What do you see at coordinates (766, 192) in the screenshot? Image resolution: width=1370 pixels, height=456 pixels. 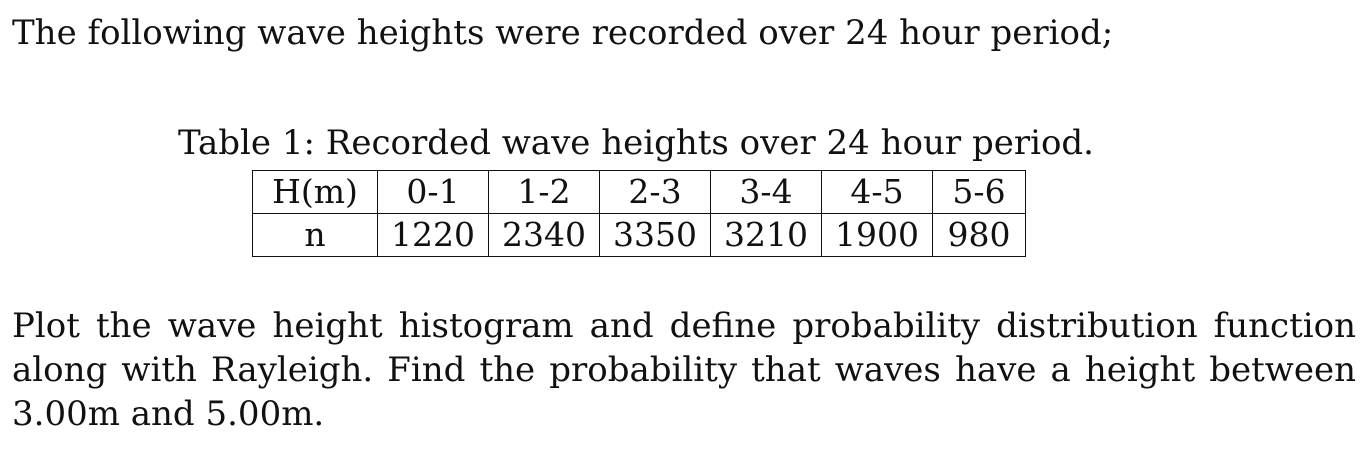 I see `table-cell-range: 3-4` at bounding box center [766, 192].